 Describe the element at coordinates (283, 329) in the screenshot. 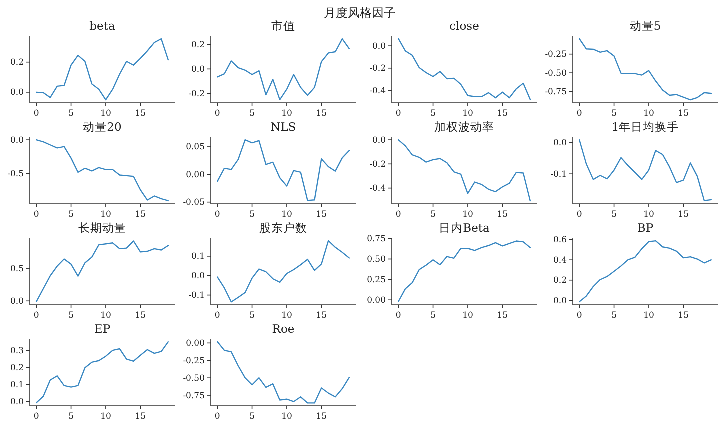

I see `chart-title: Roe` at that location.